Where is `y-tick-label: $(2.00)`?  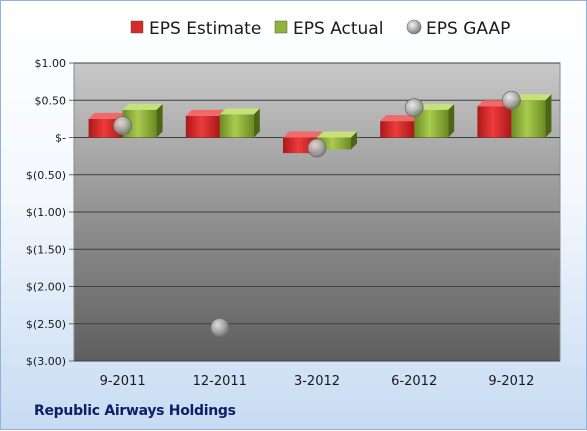
y-tick-label: $(2.00) is located at coordinates (46, 287).